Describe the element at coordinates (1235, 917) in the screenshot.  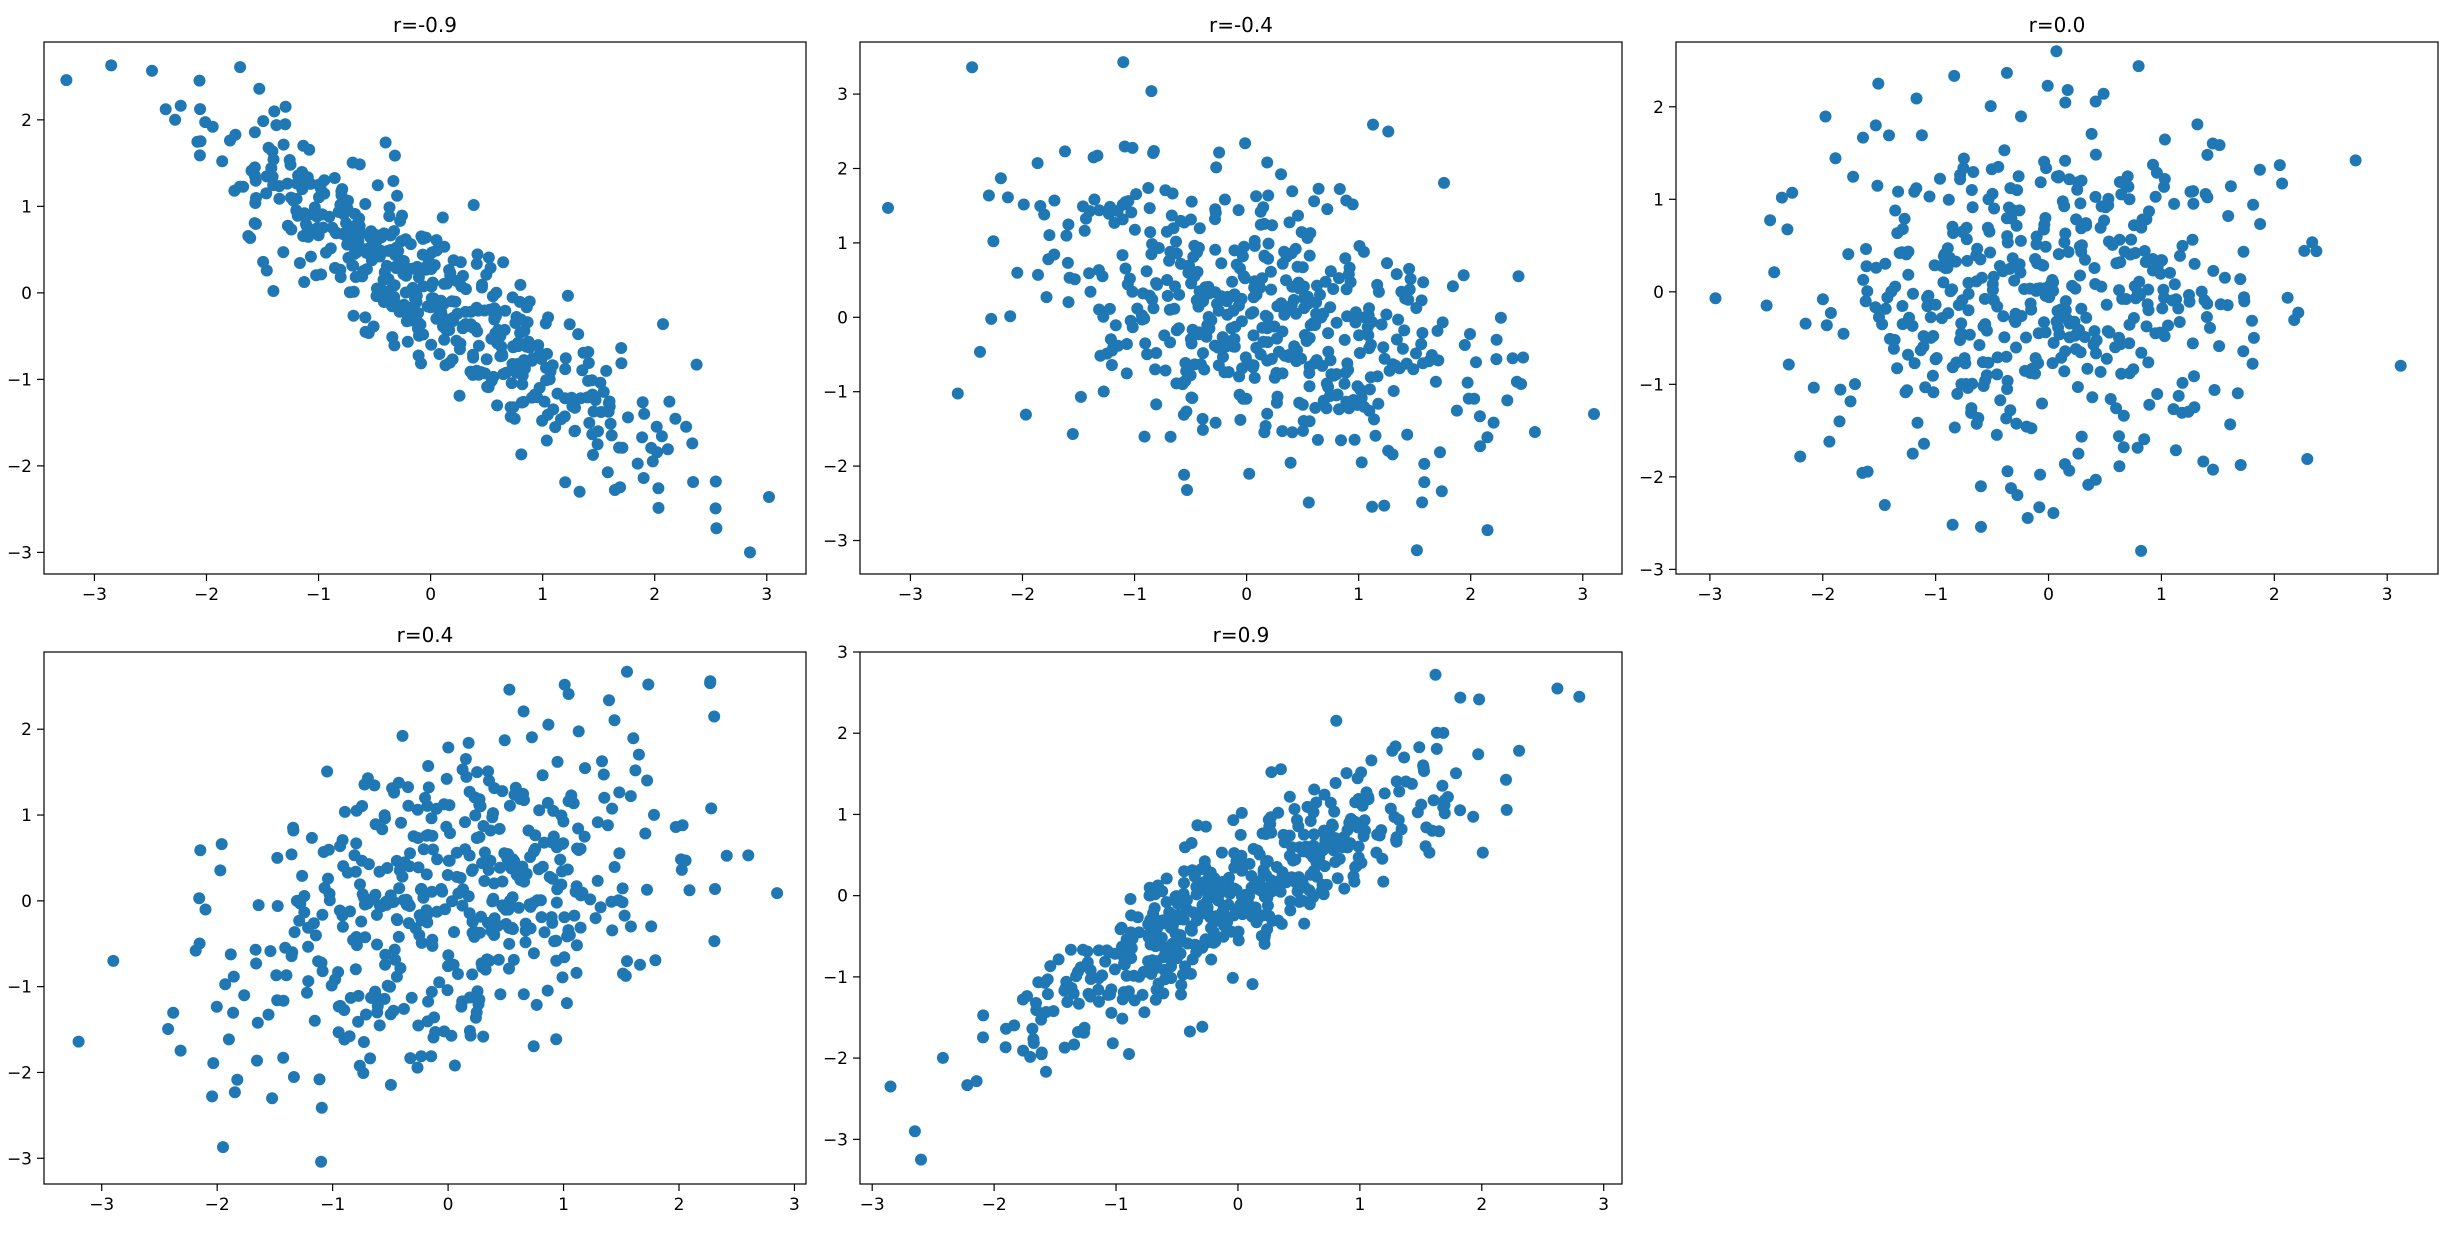
I see `scatter-points` at that location.